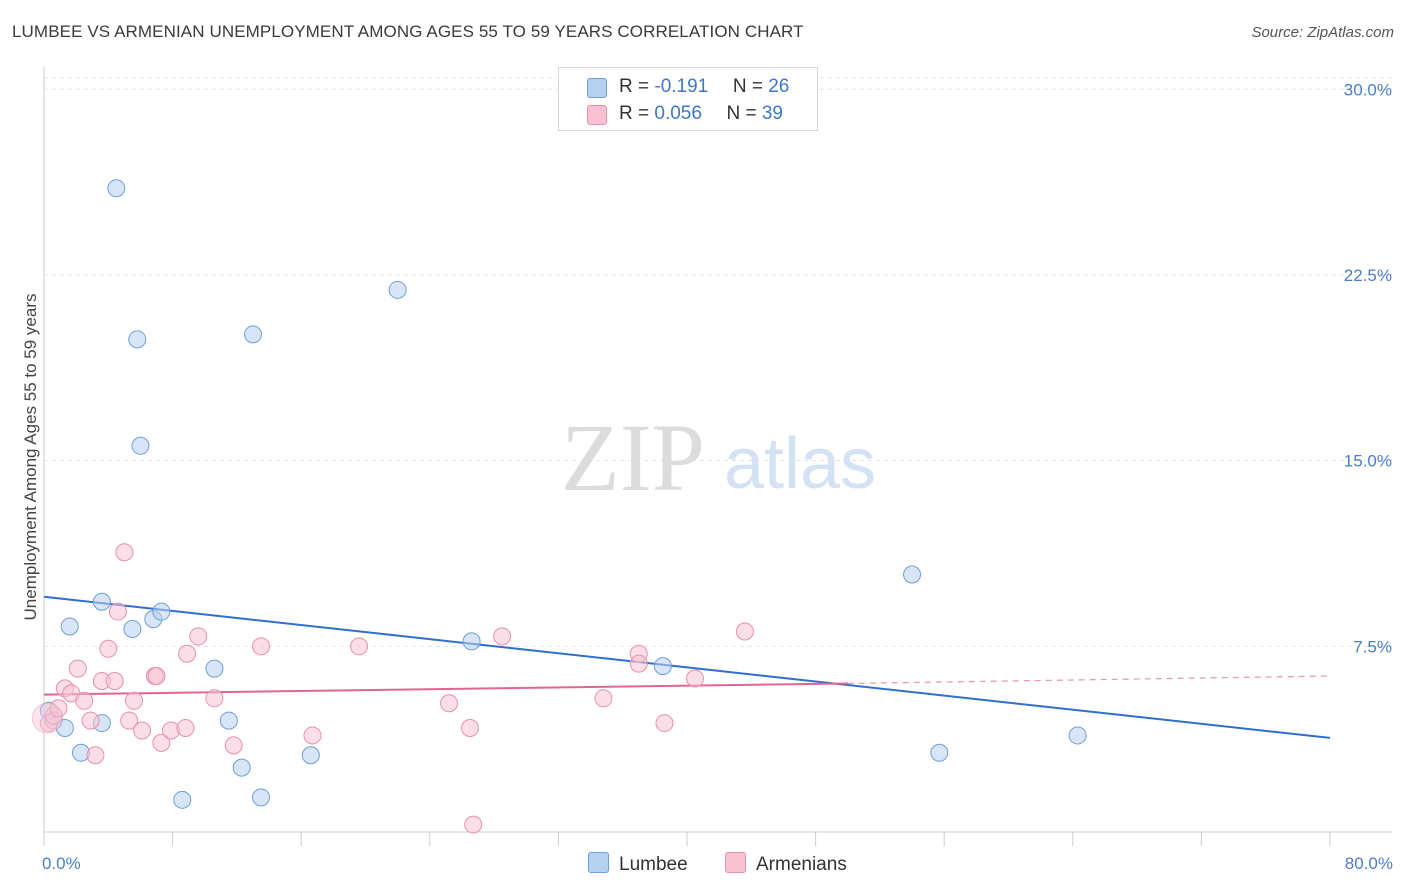 Image resolution: width=1406 pixels, height=892 pixels. Describe the element at coordinates (597, 115) in the screenshot. I see `armenians-swatch` at that location.